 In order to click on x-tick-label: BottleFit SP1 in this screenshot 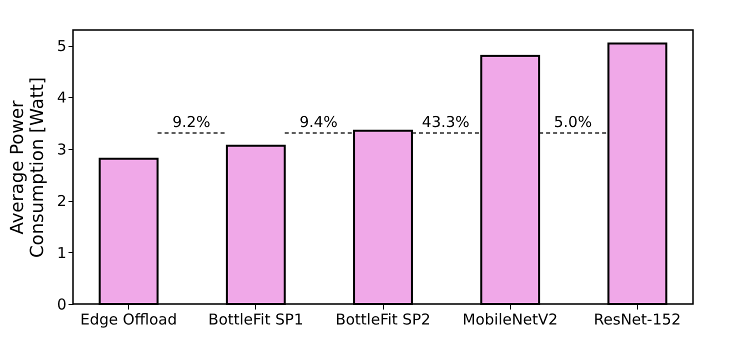, I will do `click(256, 319)`.